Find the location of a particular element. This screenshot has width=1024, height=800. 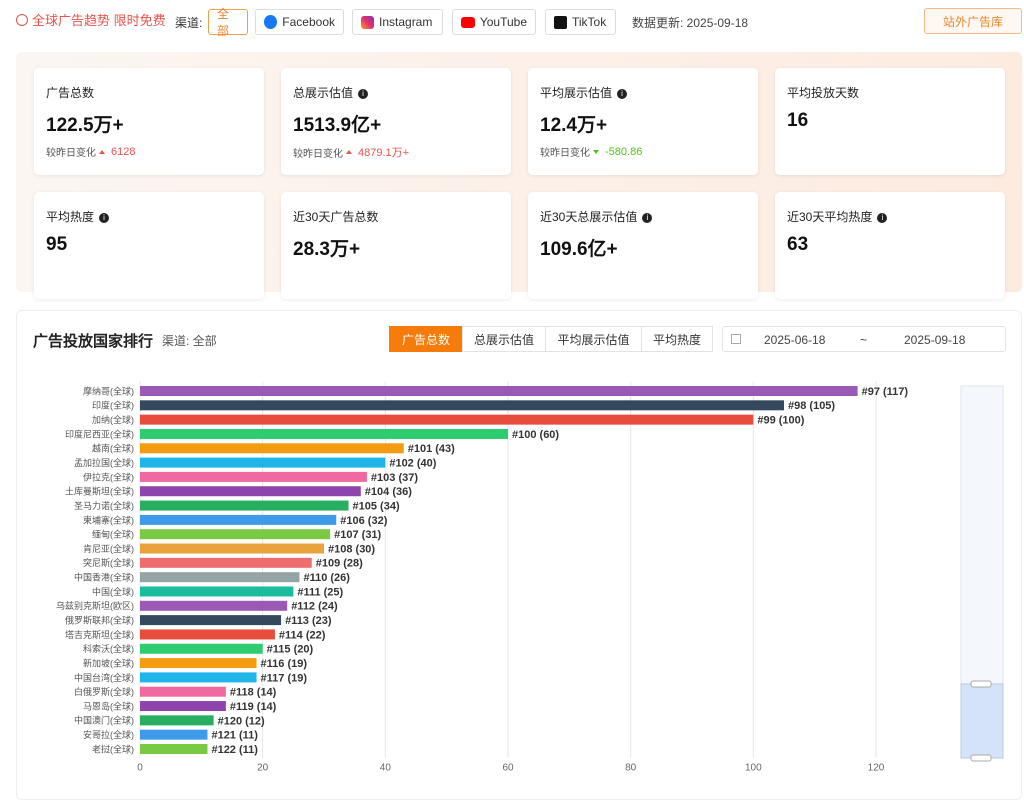

channel-button: Instagram is located at coordinates (397, 22).